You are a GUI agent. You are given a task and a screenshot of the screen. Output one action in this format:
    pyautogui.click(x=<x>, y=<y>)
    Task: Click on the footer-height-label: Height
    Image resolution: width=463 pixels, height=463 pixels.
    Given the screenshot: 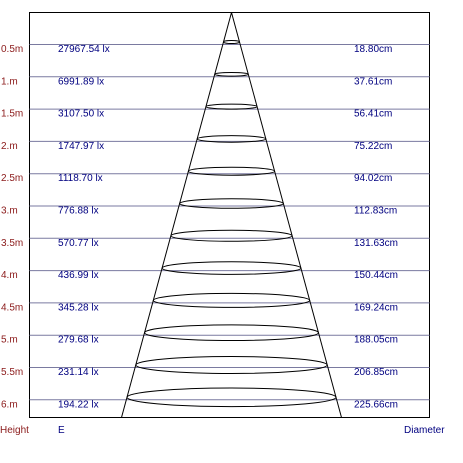 What is the action you would take?
    pyautogui.click(x=14, y=430)
    